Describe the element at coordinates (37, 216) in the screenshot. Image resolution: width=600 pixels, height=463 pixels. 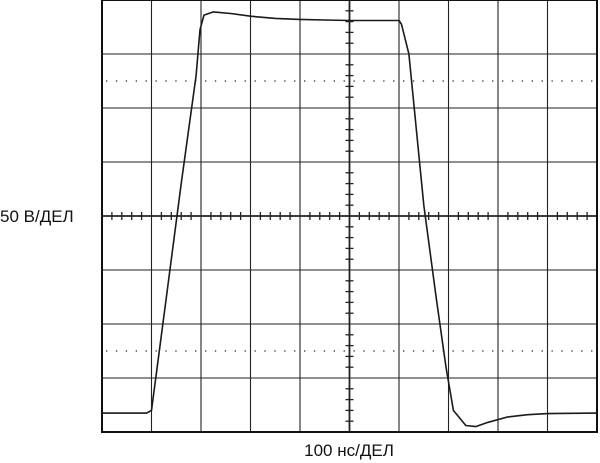
I see `y-axis-label: 50 В/ДЕЛ` at that location.